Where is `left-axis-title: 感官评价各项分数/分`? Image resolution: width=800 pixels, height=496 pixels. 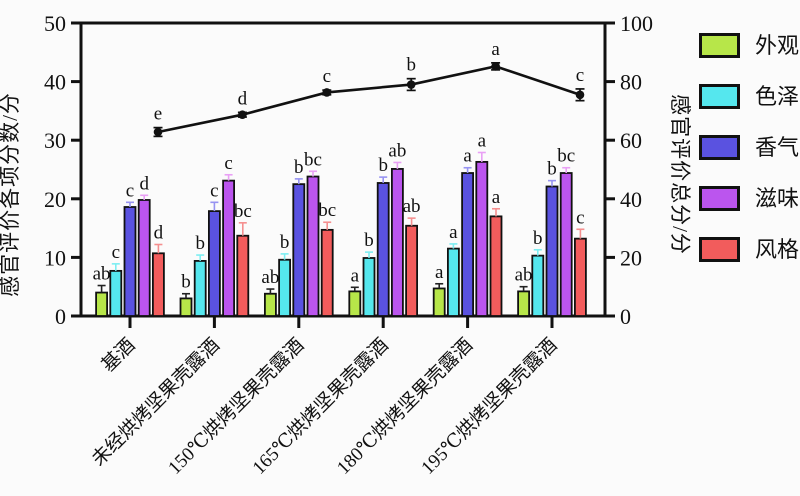
left-axis-title: 感官评价各项分数/分 is located at coordinates (11, 194).